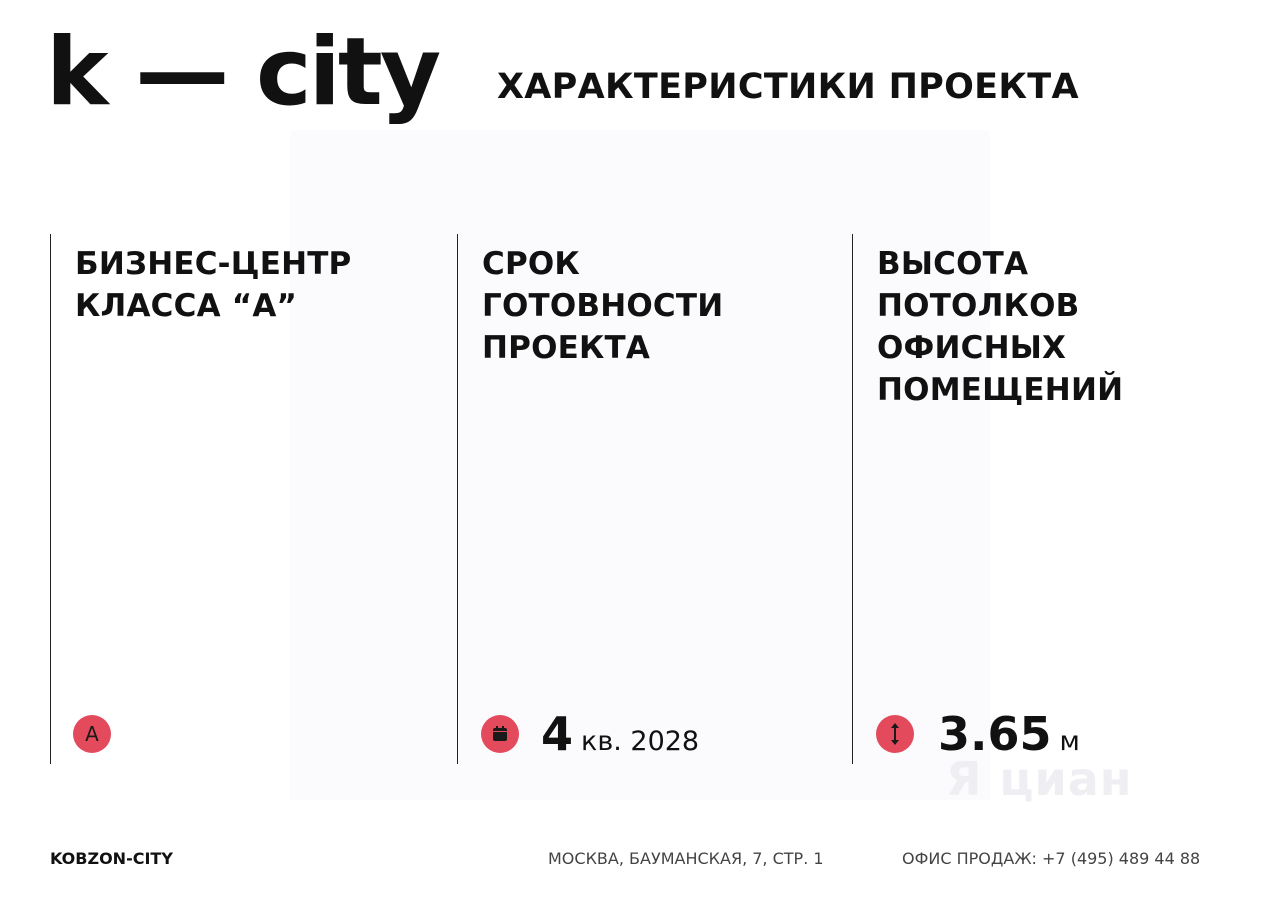 This screenshot has height=906, width=1280. I want to click on footer-address: МОСКВА, БАУМАНСКАЯ, 7, СТР. 1, so click(686, 858).